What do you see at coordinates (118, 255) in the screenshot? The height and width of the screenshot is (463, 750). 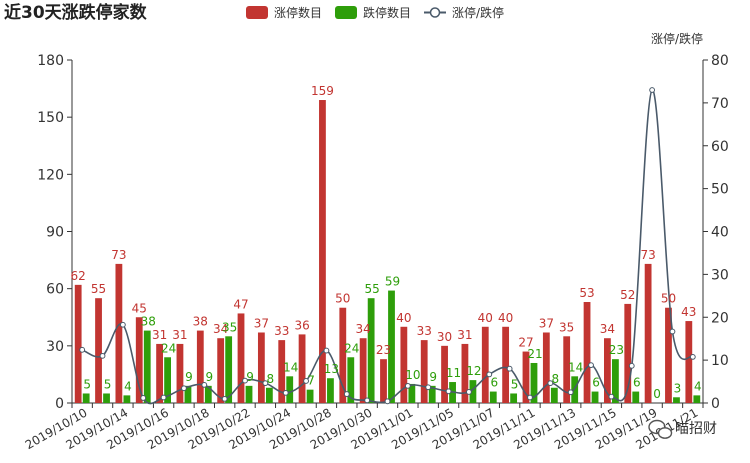 I see `limit-up-value-label: 73` at bounding box center [118, 255].